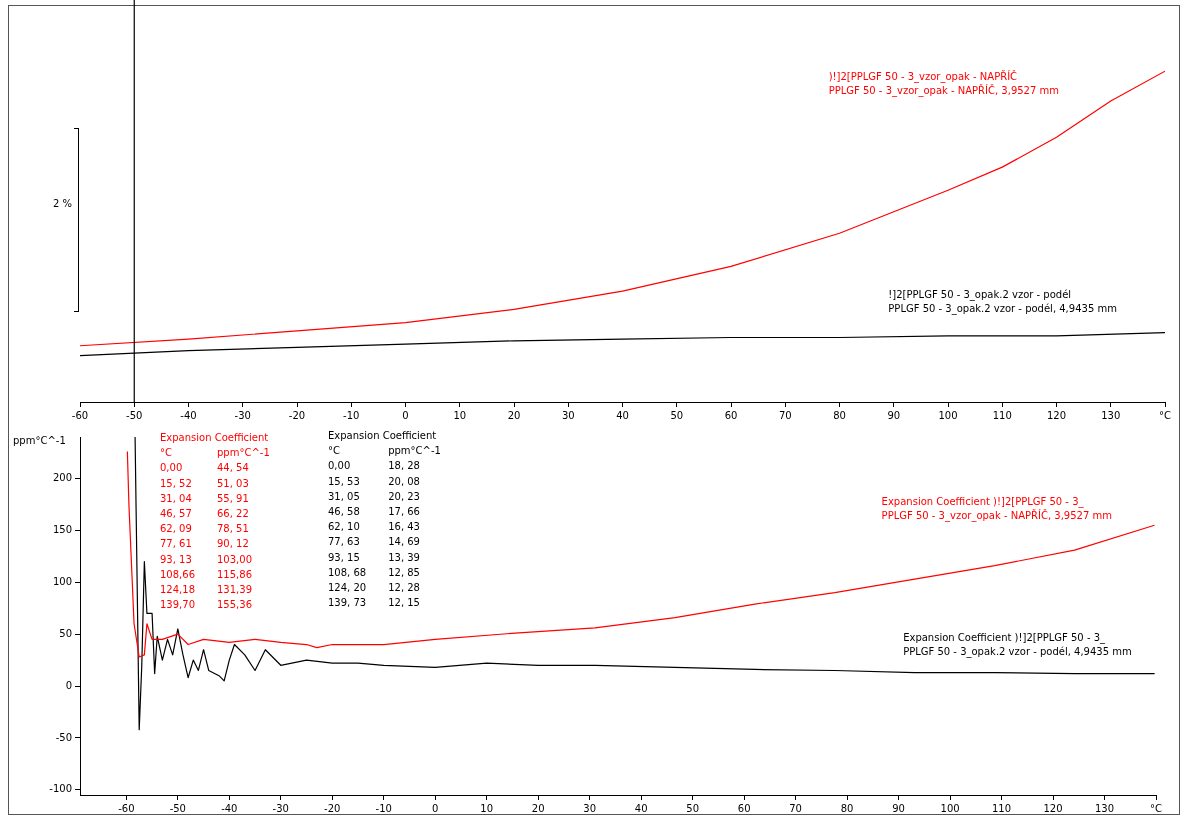 This screenshot has width=1183, height=818. What do you see at coordinates (62, 529) in the screenshot?
I see `y-tick-label: 150` at bounding box center [62, 529].